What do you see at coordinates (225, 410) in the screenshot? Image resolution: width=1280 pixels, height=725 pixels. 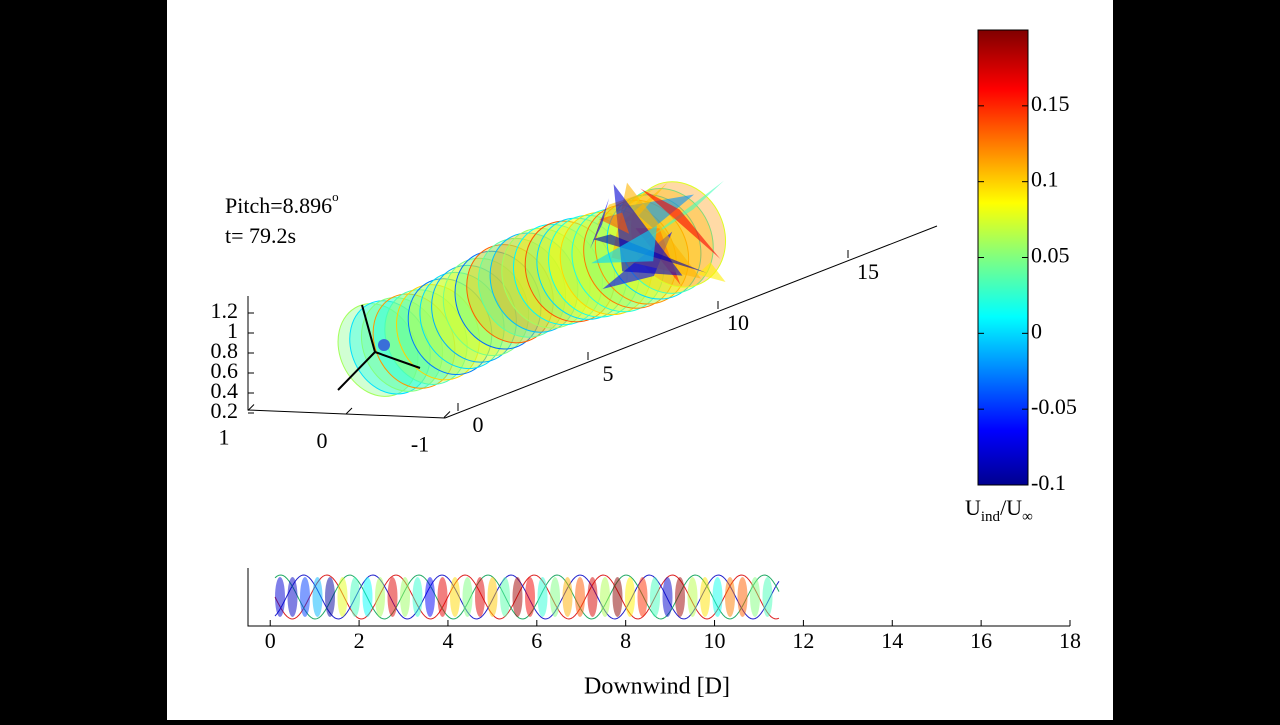 I see `z-tick-label: 0.2` at bounding box center [225, 410].